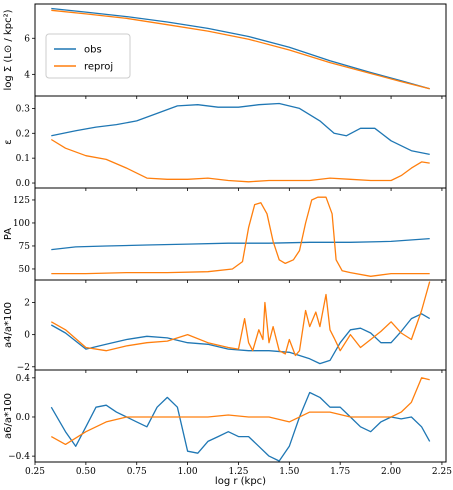 The image size is (453, 490). I want to click on legend-box, so click(88, 56).